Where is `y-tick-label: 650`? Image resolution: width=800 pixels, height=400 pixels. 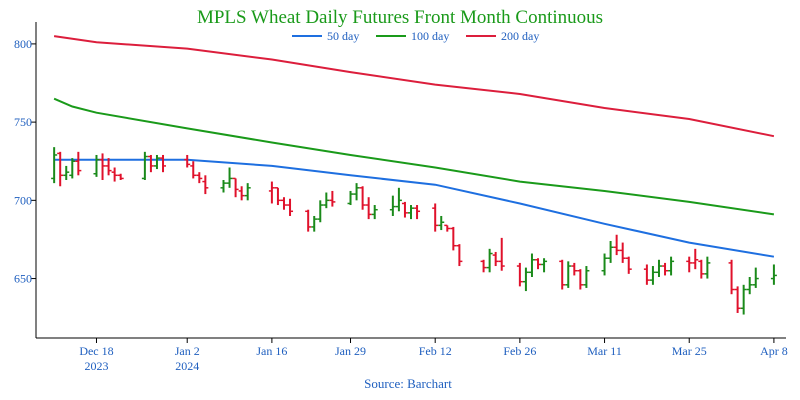
y-tick-label: 650 is located at coordinates (23, 279).